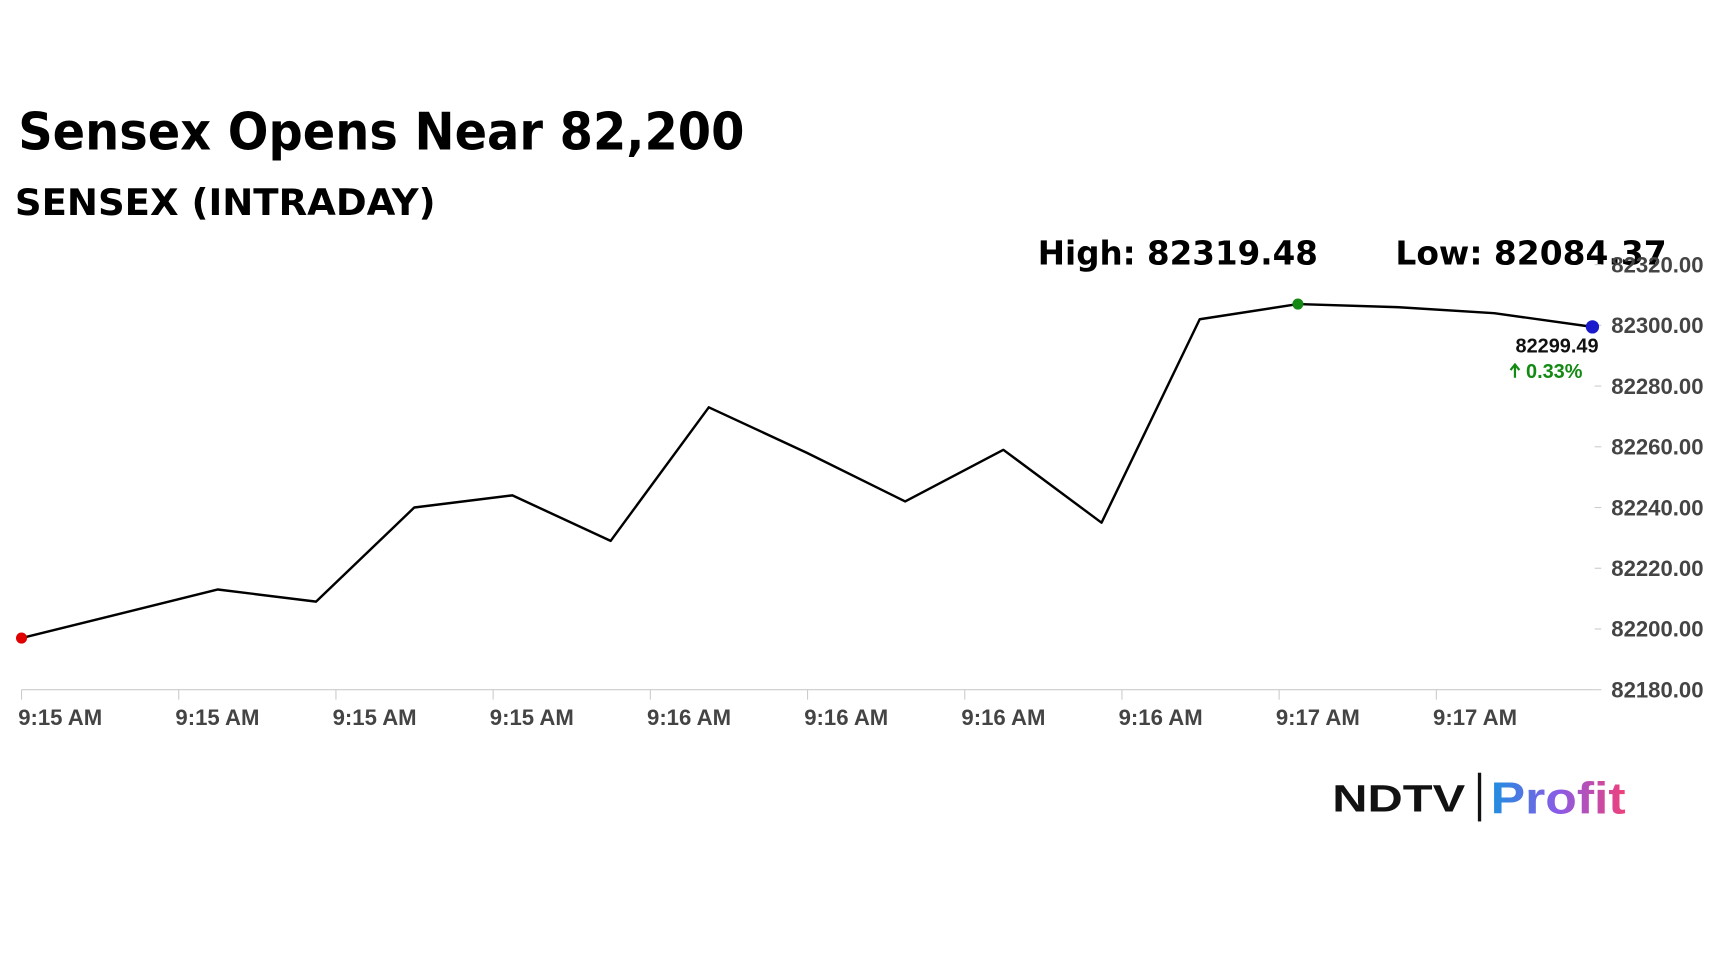 This screenshot has height=972, width=1728. What do you see at coordinates (1657, 568) in the screenshot?
I see `y-tick-label: 82220.00` at bounding box center [1657, 568].